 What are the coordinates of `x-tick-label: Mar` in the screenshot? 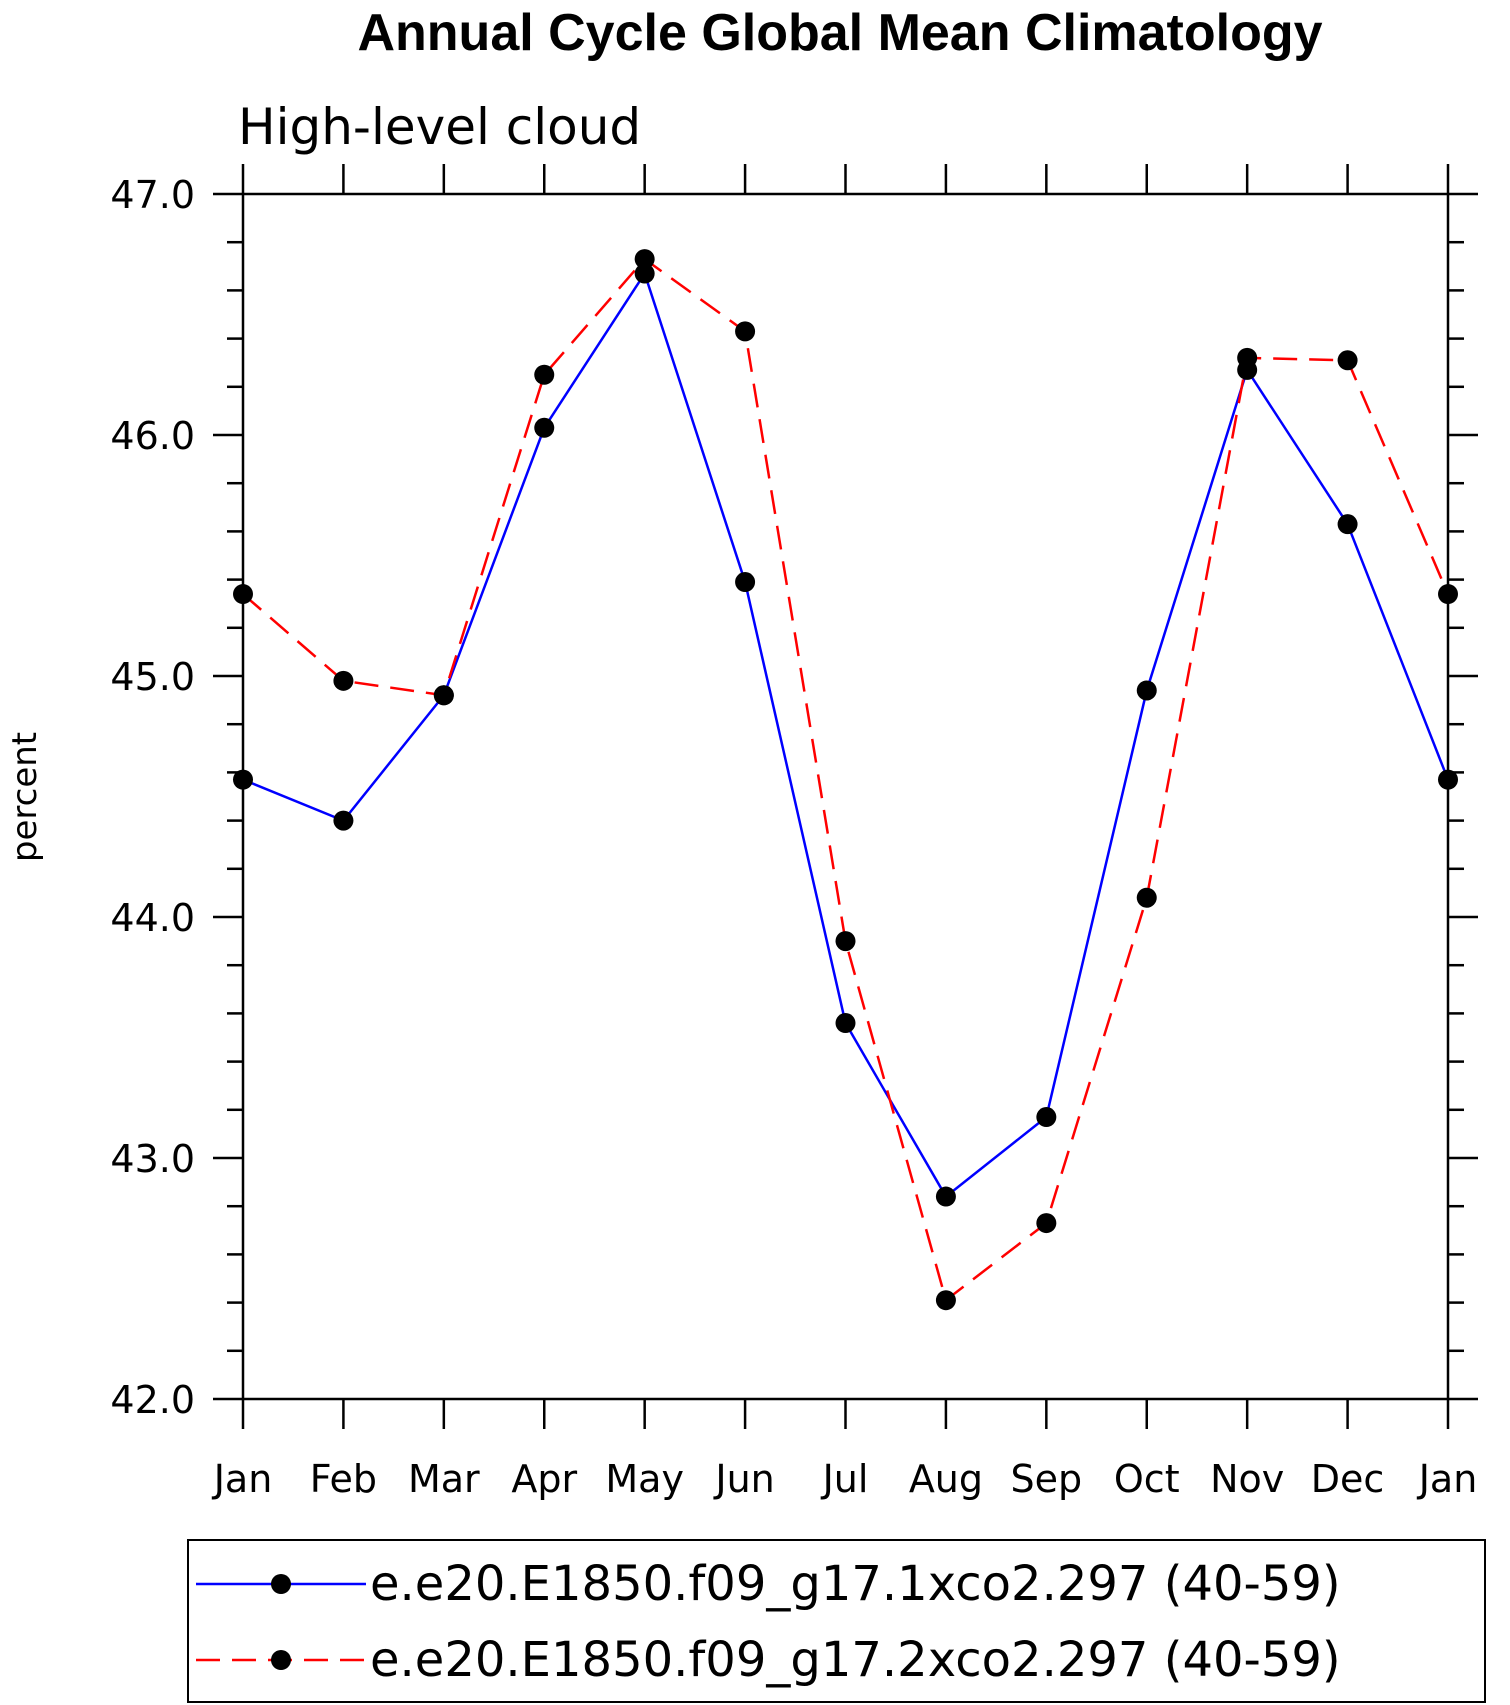 It's located at (444, 1479).